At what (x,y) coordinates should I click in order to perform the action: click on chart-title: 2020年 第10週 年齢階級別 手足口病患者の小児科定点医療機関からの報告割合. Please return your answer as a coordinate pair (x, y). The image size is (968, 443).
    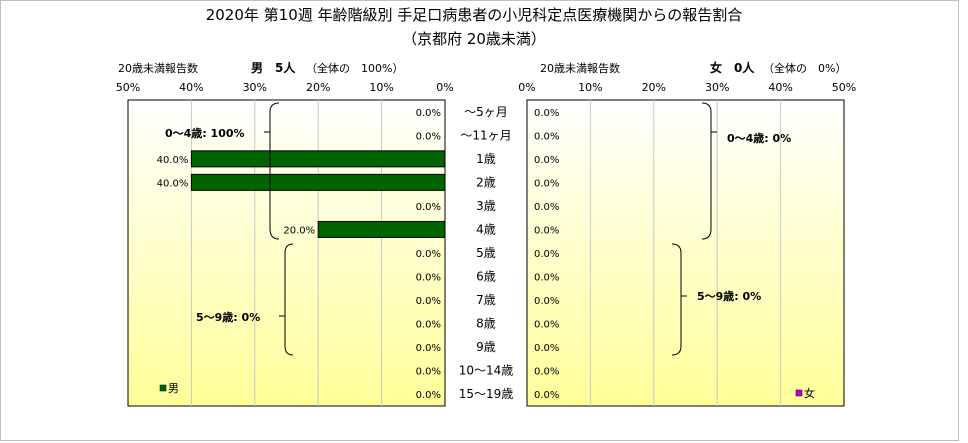
    Looking at the image, I should click on (474, 15).